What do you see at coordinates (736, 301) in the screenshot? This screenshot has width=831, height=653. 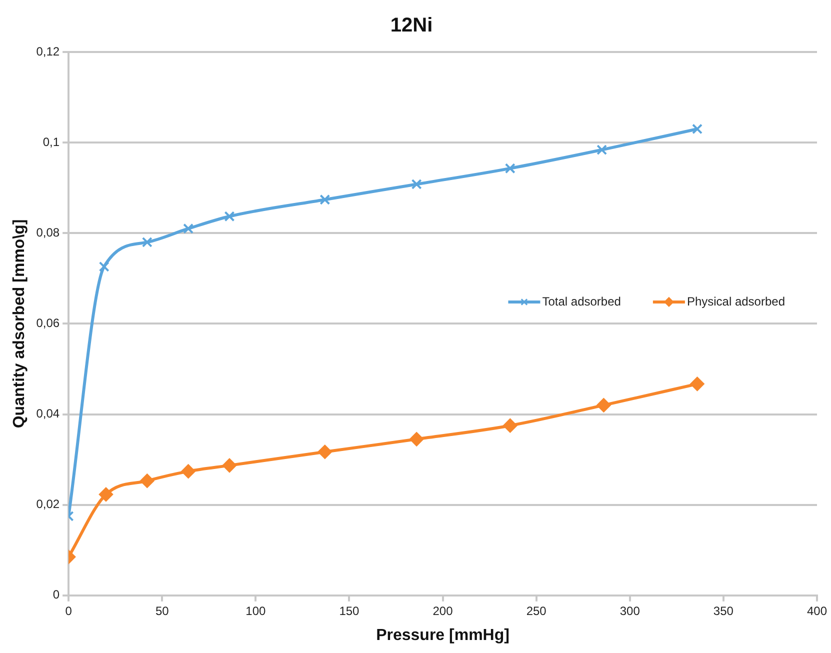 I see `legend-label: Physical adsorbed` at bounding box center [736, 301].